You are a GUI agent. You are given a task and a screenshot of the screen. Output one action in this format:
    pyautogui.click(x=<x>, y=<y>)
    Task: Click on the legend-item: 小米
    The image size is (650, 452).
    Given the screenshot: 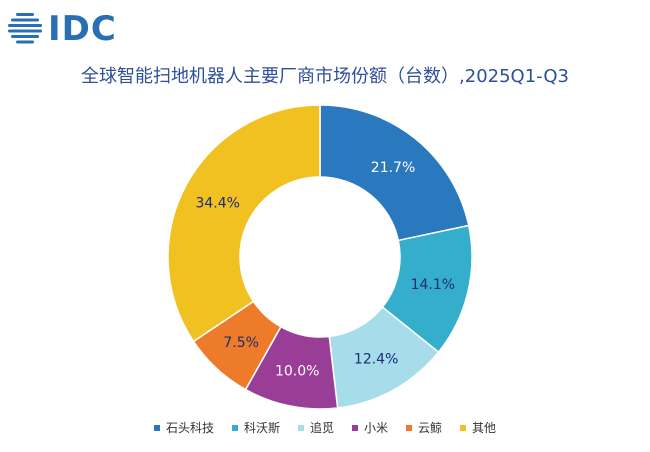 What is the action you would take?
    pyautogui.click(x=370, y=427)
    